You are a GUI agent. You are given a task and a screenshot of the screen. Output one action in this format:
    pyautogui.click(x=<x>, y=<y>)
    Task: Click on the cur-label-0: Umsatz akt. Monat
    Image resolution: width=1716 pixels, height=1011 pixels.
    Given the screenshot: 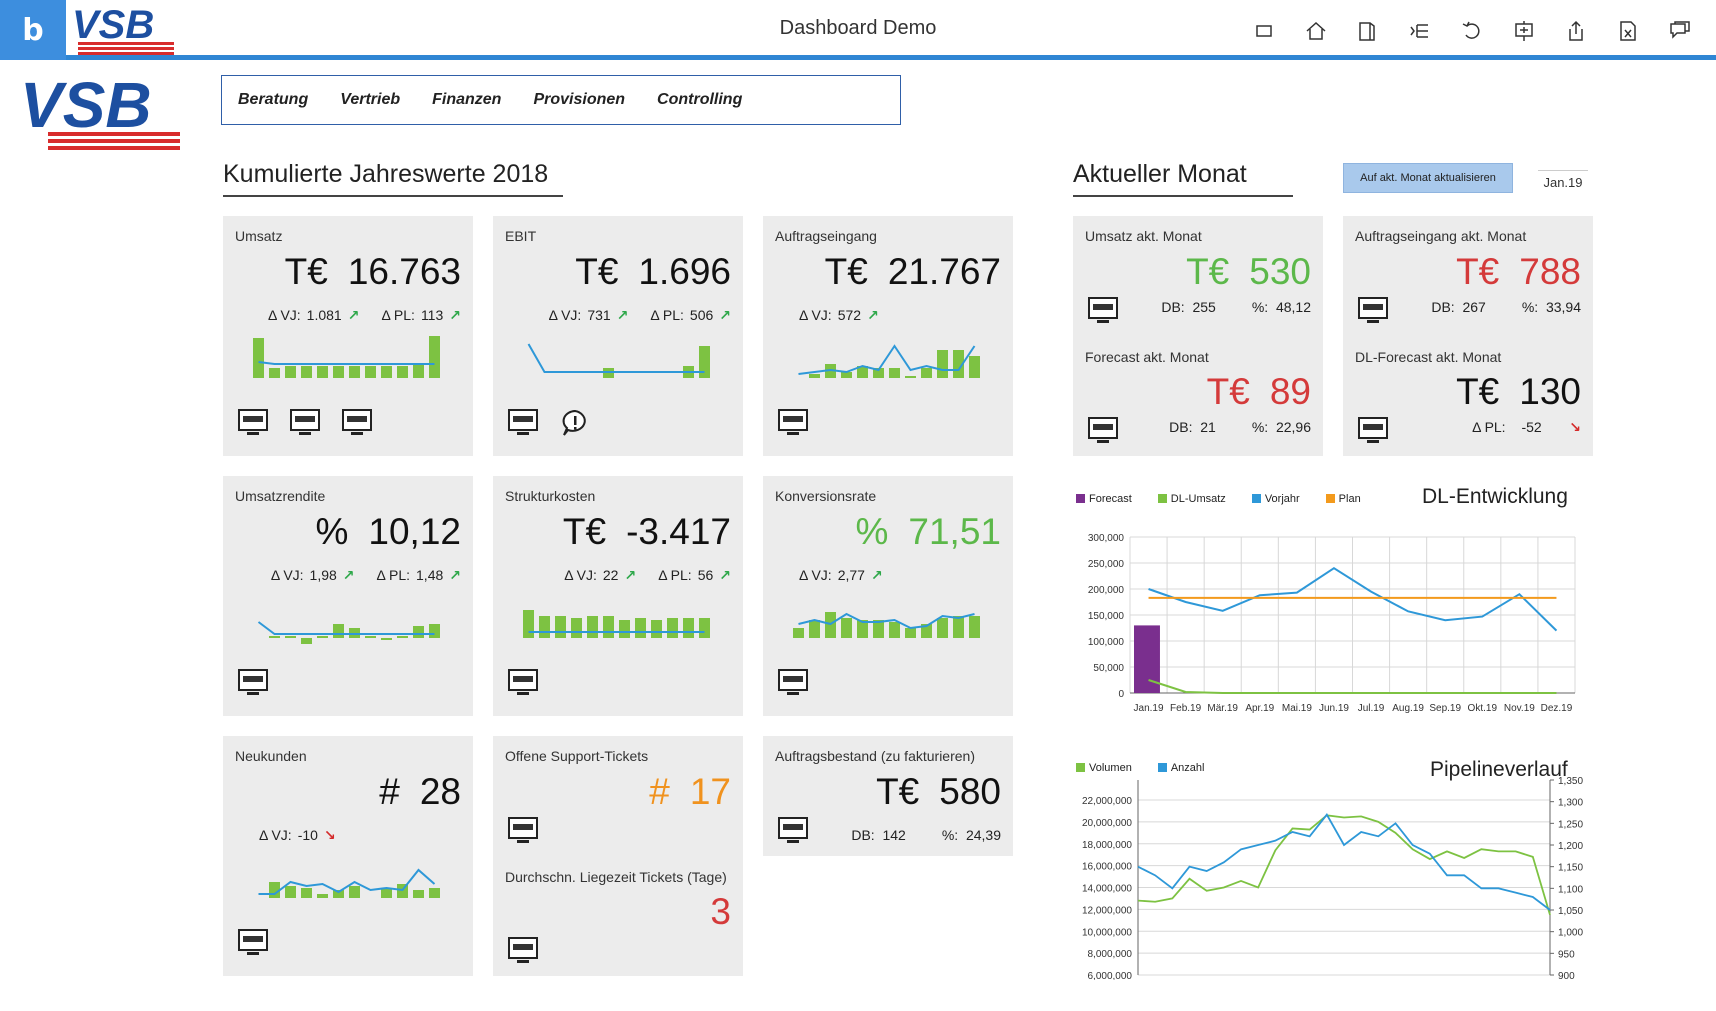 What is the action you would take?
    pyautogui.click(x=1143, y=236)
    